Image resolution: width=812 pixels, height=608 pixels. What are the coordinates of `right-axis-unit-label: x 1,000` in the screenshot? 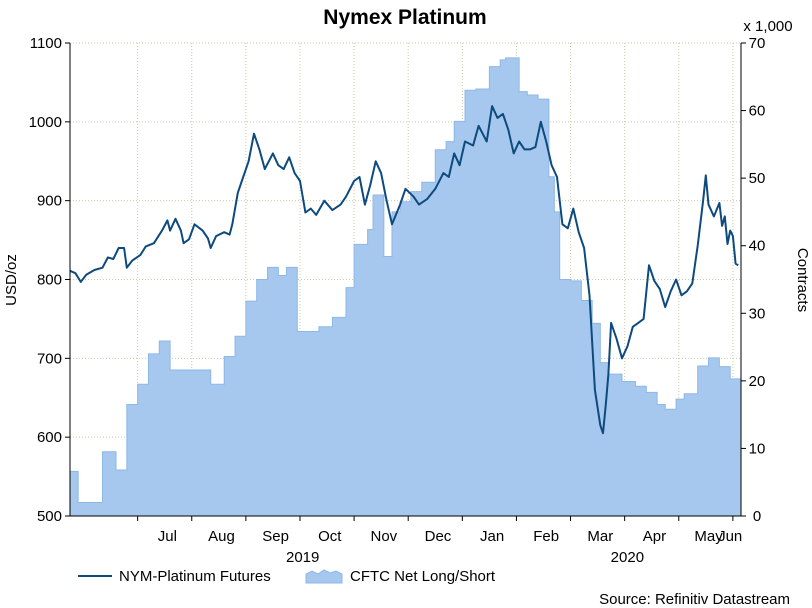 It's located at (767, 26).